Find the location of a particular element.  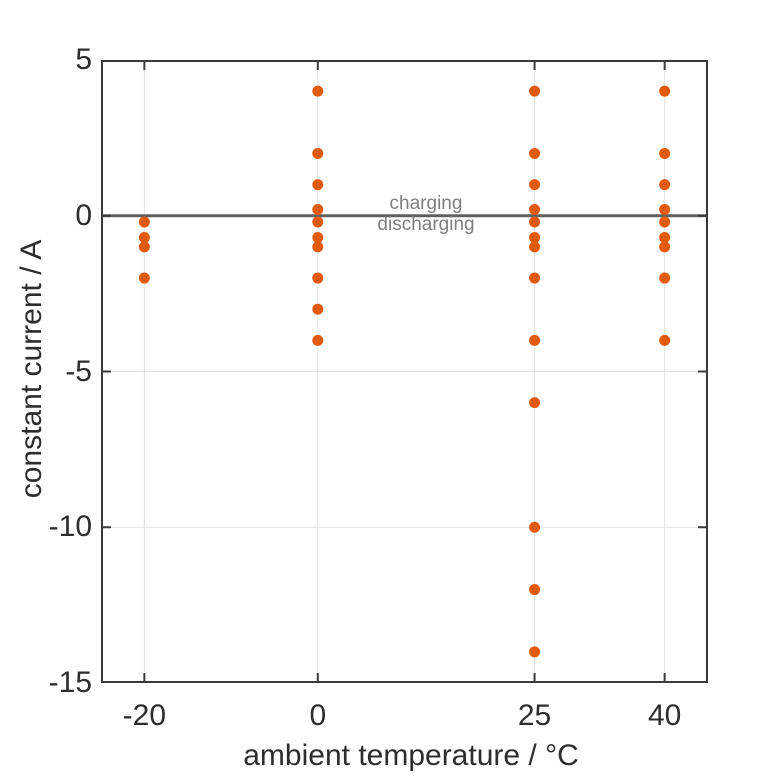

x-tick-label: -20 is located at coordinates (144, 715).